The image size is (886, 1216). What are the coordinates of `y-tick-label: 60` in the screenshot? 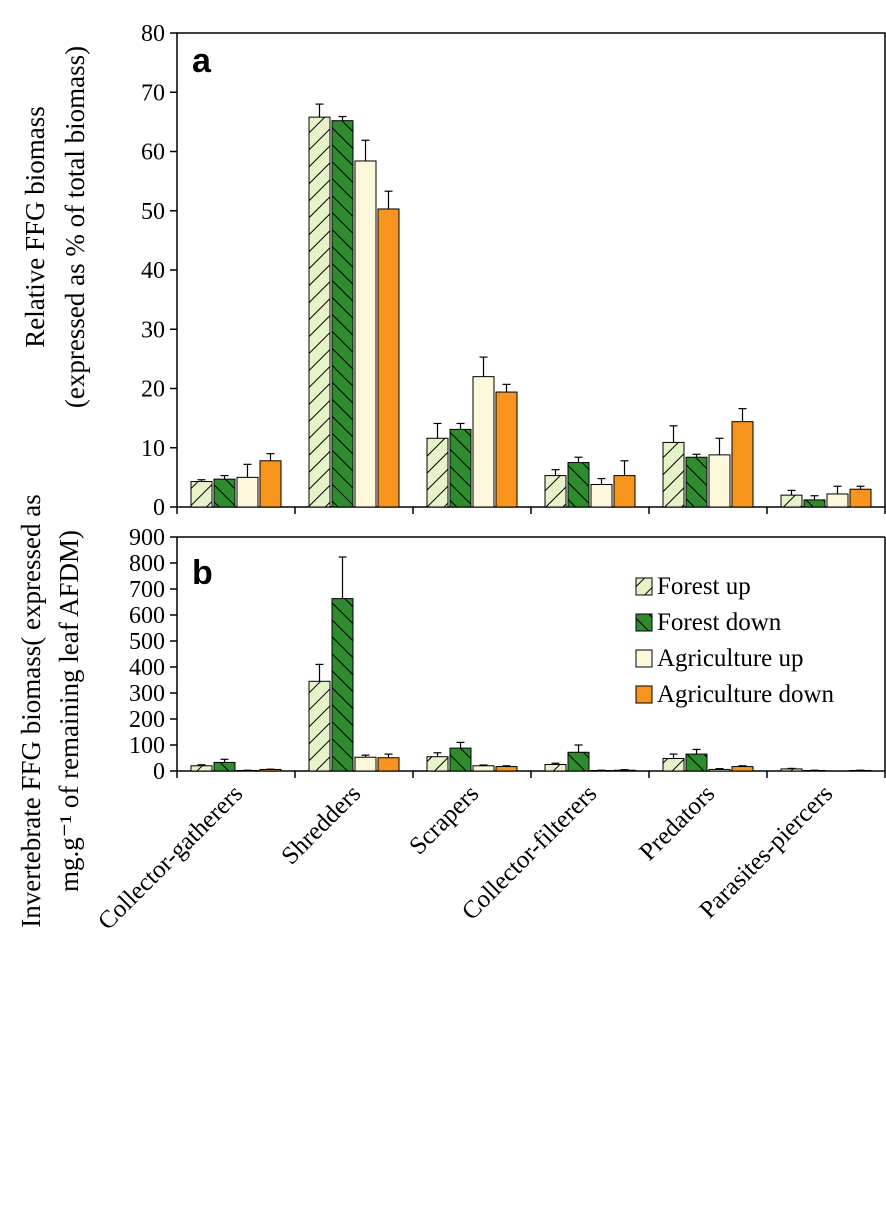 It's located at (153, 153).